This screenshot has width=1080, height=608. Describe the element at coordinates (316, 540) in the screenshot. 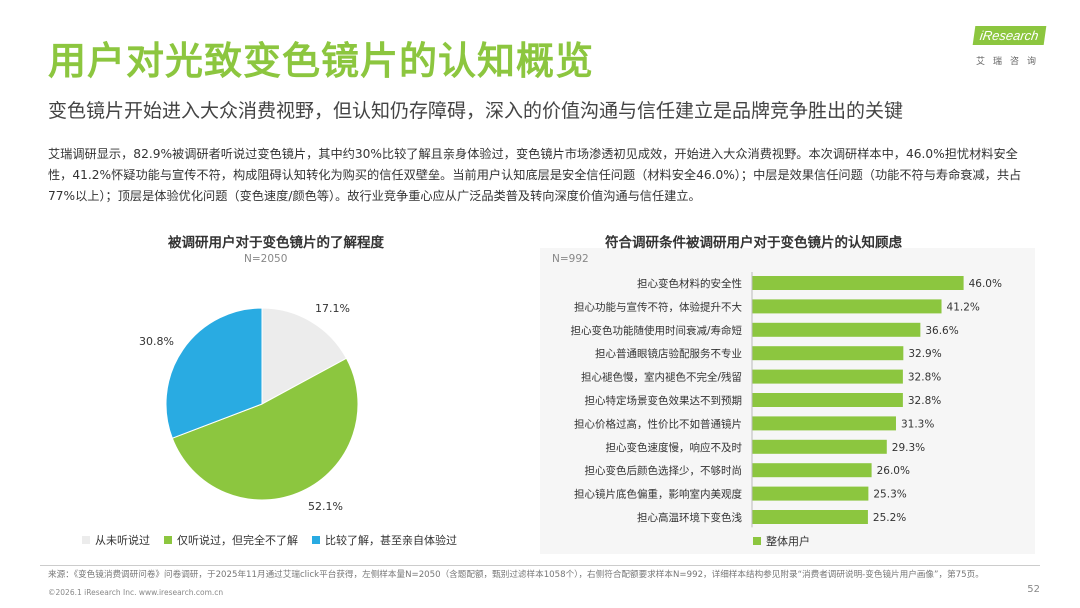

I see `legend-swatch-blue` at that location.